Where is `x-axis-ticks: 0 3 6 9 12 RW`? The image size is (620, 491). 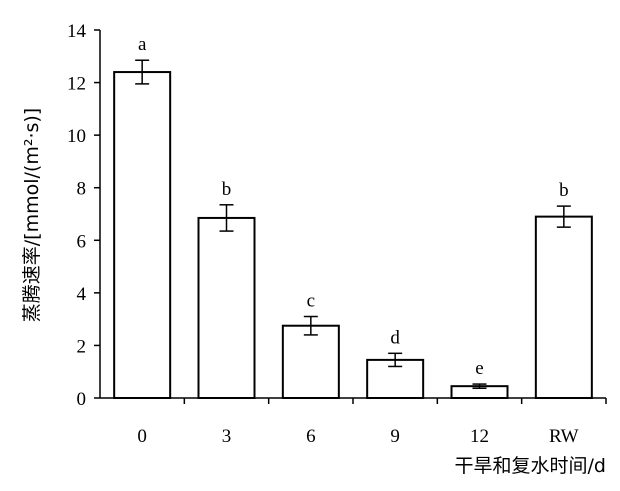 x-axis-ticks: 0 3 6 9 12 RW is located at coordinates (372, 422).